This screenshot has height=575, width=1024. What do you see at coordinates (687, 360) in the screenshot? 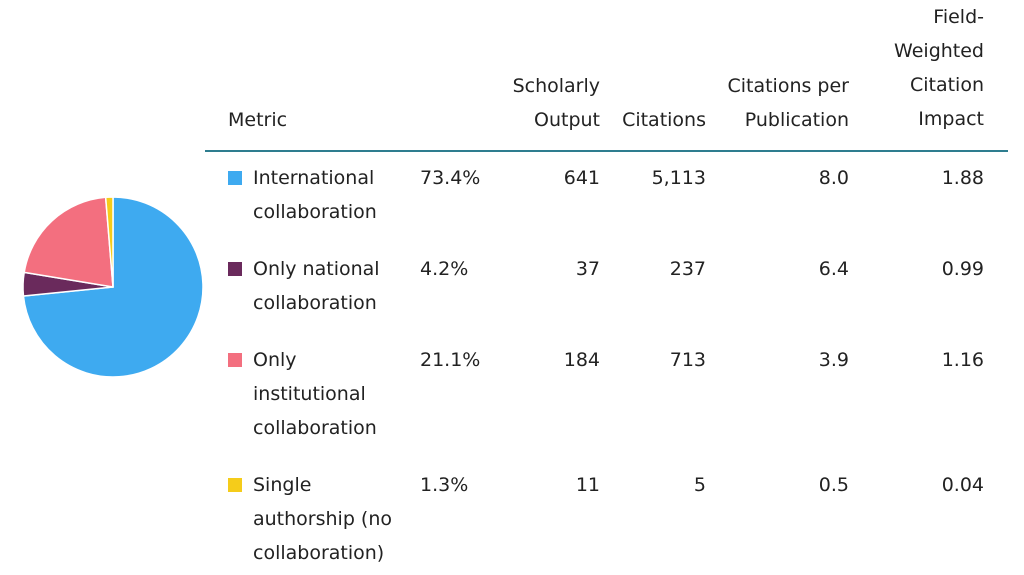
I see `citations-cell: 713` at bounding box center [687, 360].